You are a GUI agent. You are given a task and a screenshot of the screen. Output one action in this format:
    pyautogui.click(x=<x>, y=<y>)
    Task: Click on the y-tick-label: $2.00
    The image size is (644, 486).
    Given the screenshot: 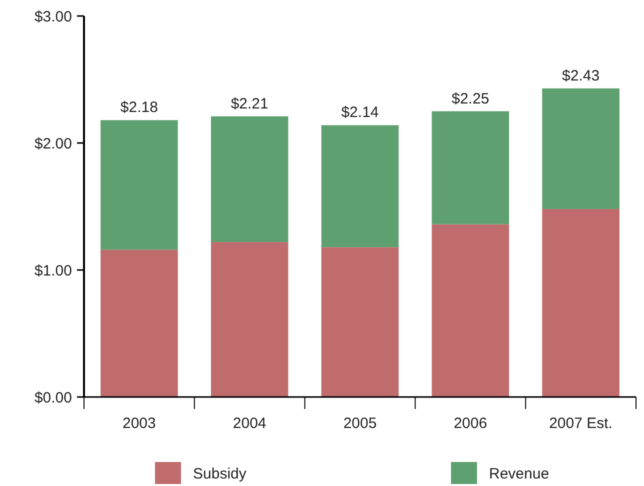 What is the action you would take?
    pyautogui.click(x=53, y=143)
    